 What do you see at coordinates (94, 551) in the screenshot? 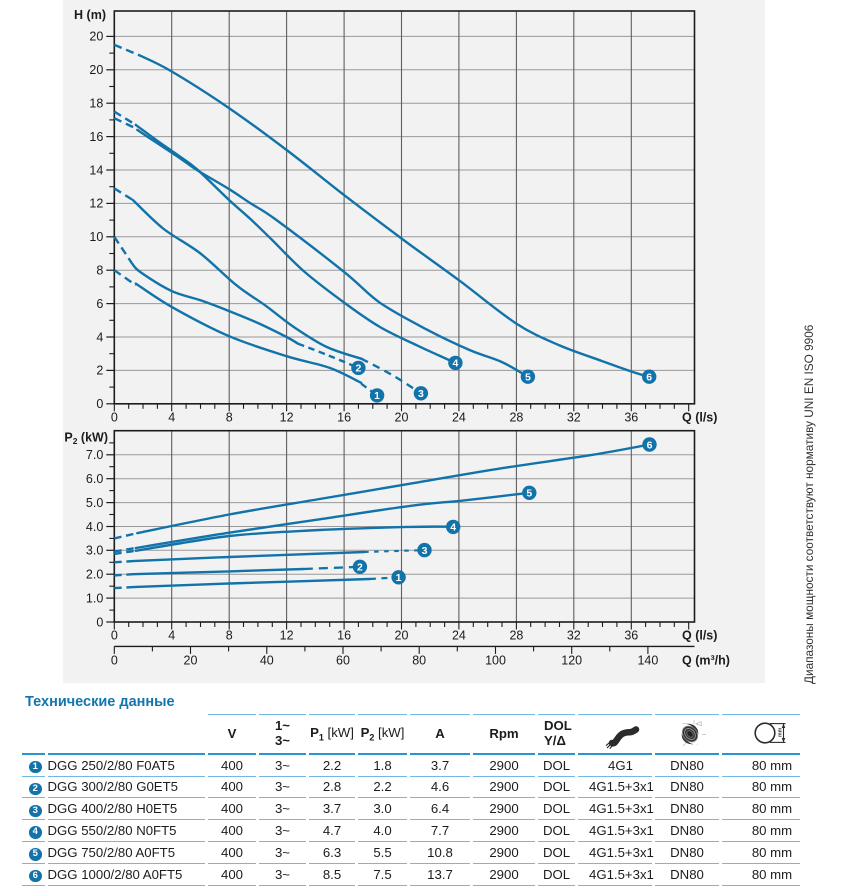
I see `svg-text: 3.0` at bounding box center [94, 551].